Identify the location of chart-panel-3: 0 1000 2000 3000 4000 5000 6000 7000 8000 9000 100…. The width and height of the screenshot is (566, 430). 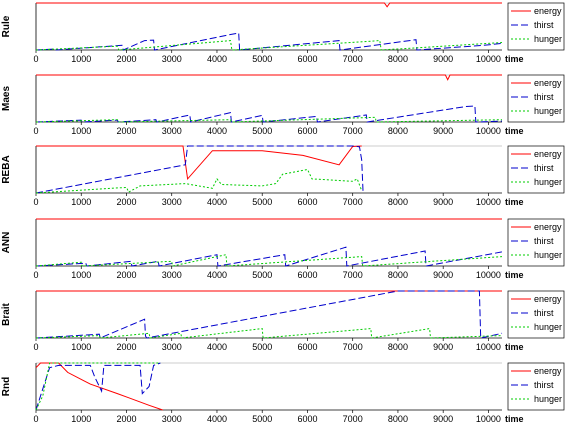
(283, 249).